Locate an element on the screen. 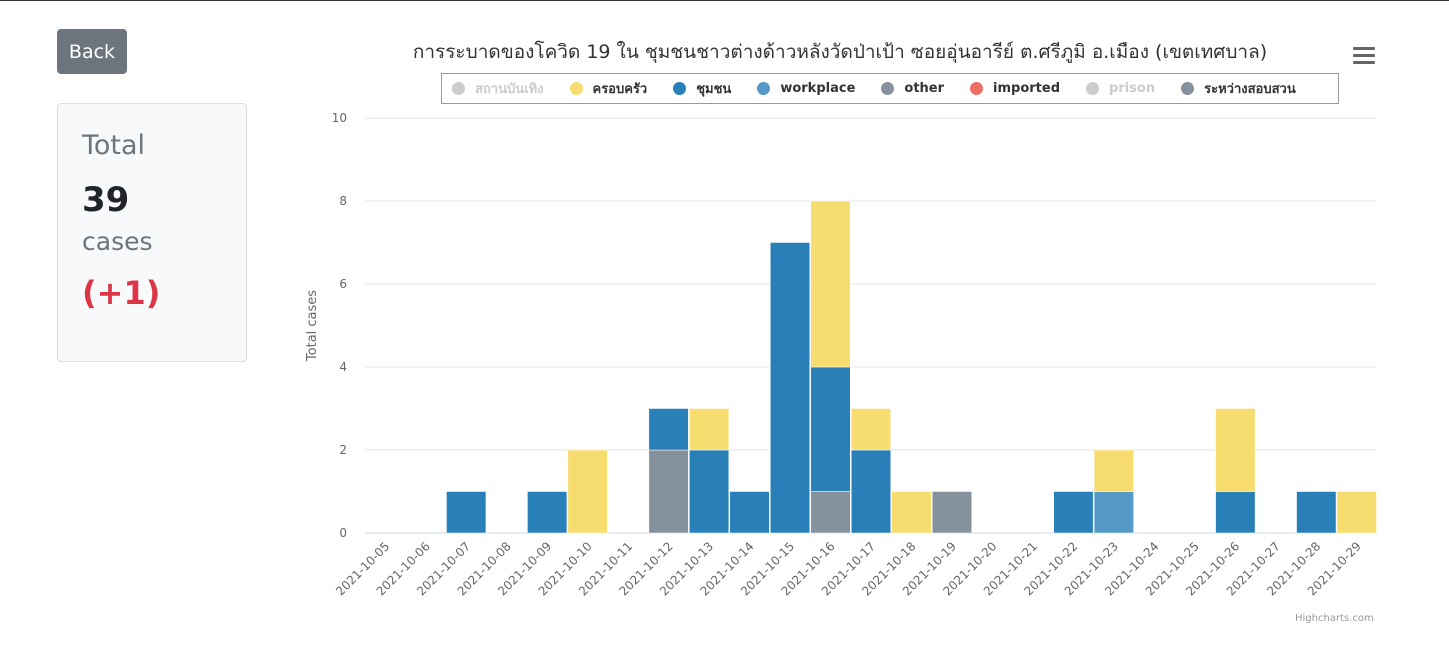  legend-label: imported is located at coordinates (1027, 88).